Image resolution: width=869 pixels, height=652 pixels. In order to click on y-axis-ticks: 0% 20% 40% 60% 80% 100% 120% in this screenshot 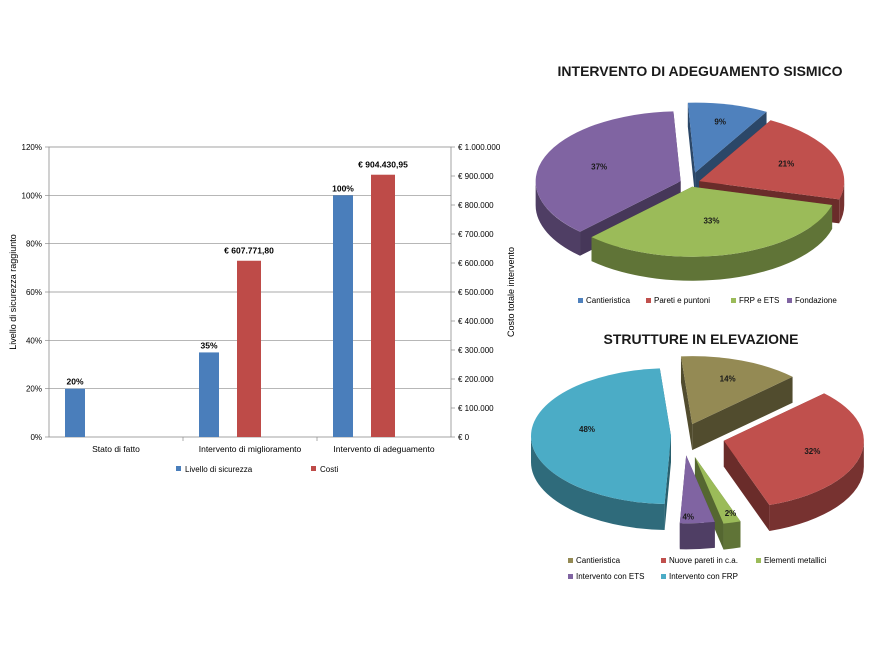, I will do `click(32, 292)`.